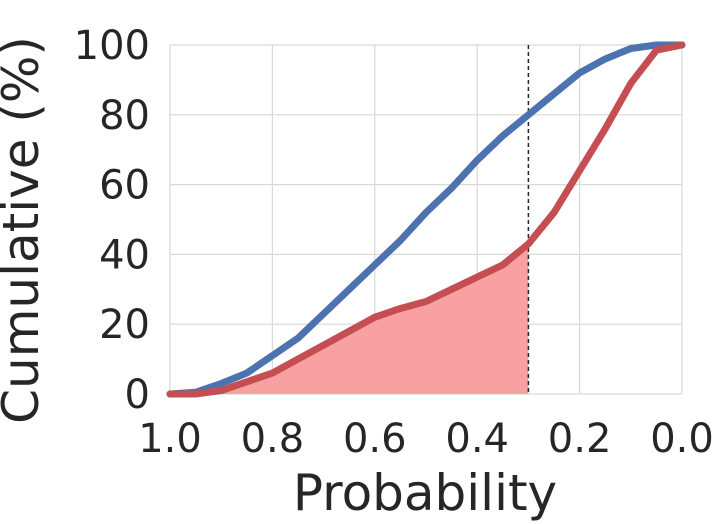 The image size is (718, 524). I want to click on x-tick-label-3: 0.4, so click(477, 439).